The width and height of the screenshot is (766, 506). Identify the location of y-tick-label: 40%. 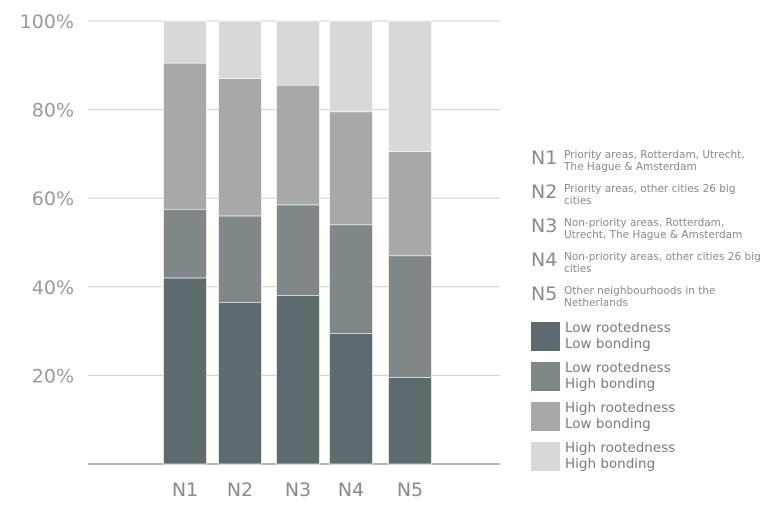
(53, 288).